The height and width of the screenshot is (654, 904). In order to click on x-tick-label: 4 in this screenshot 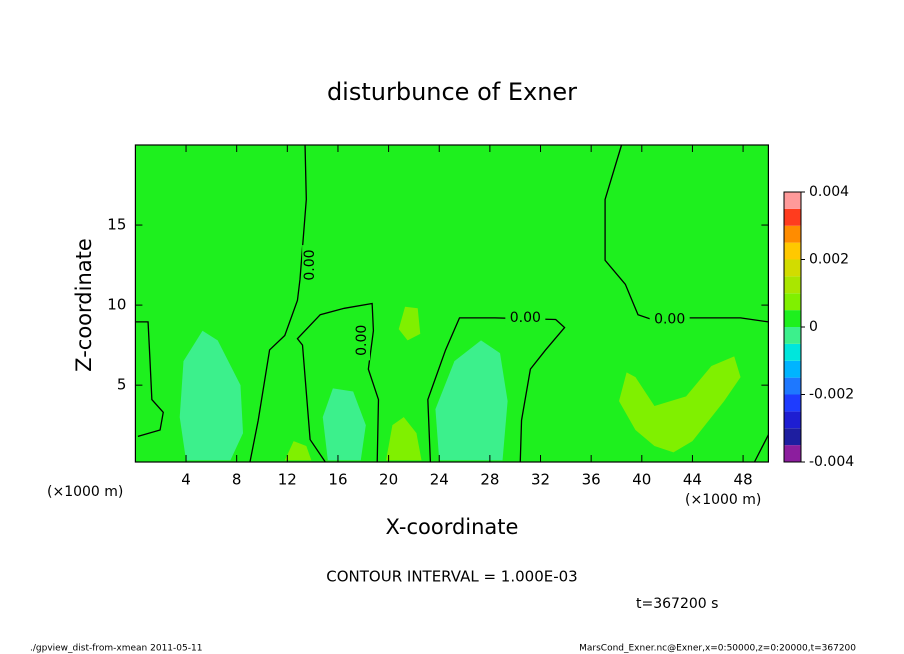, I will do `click(186, 480)`.